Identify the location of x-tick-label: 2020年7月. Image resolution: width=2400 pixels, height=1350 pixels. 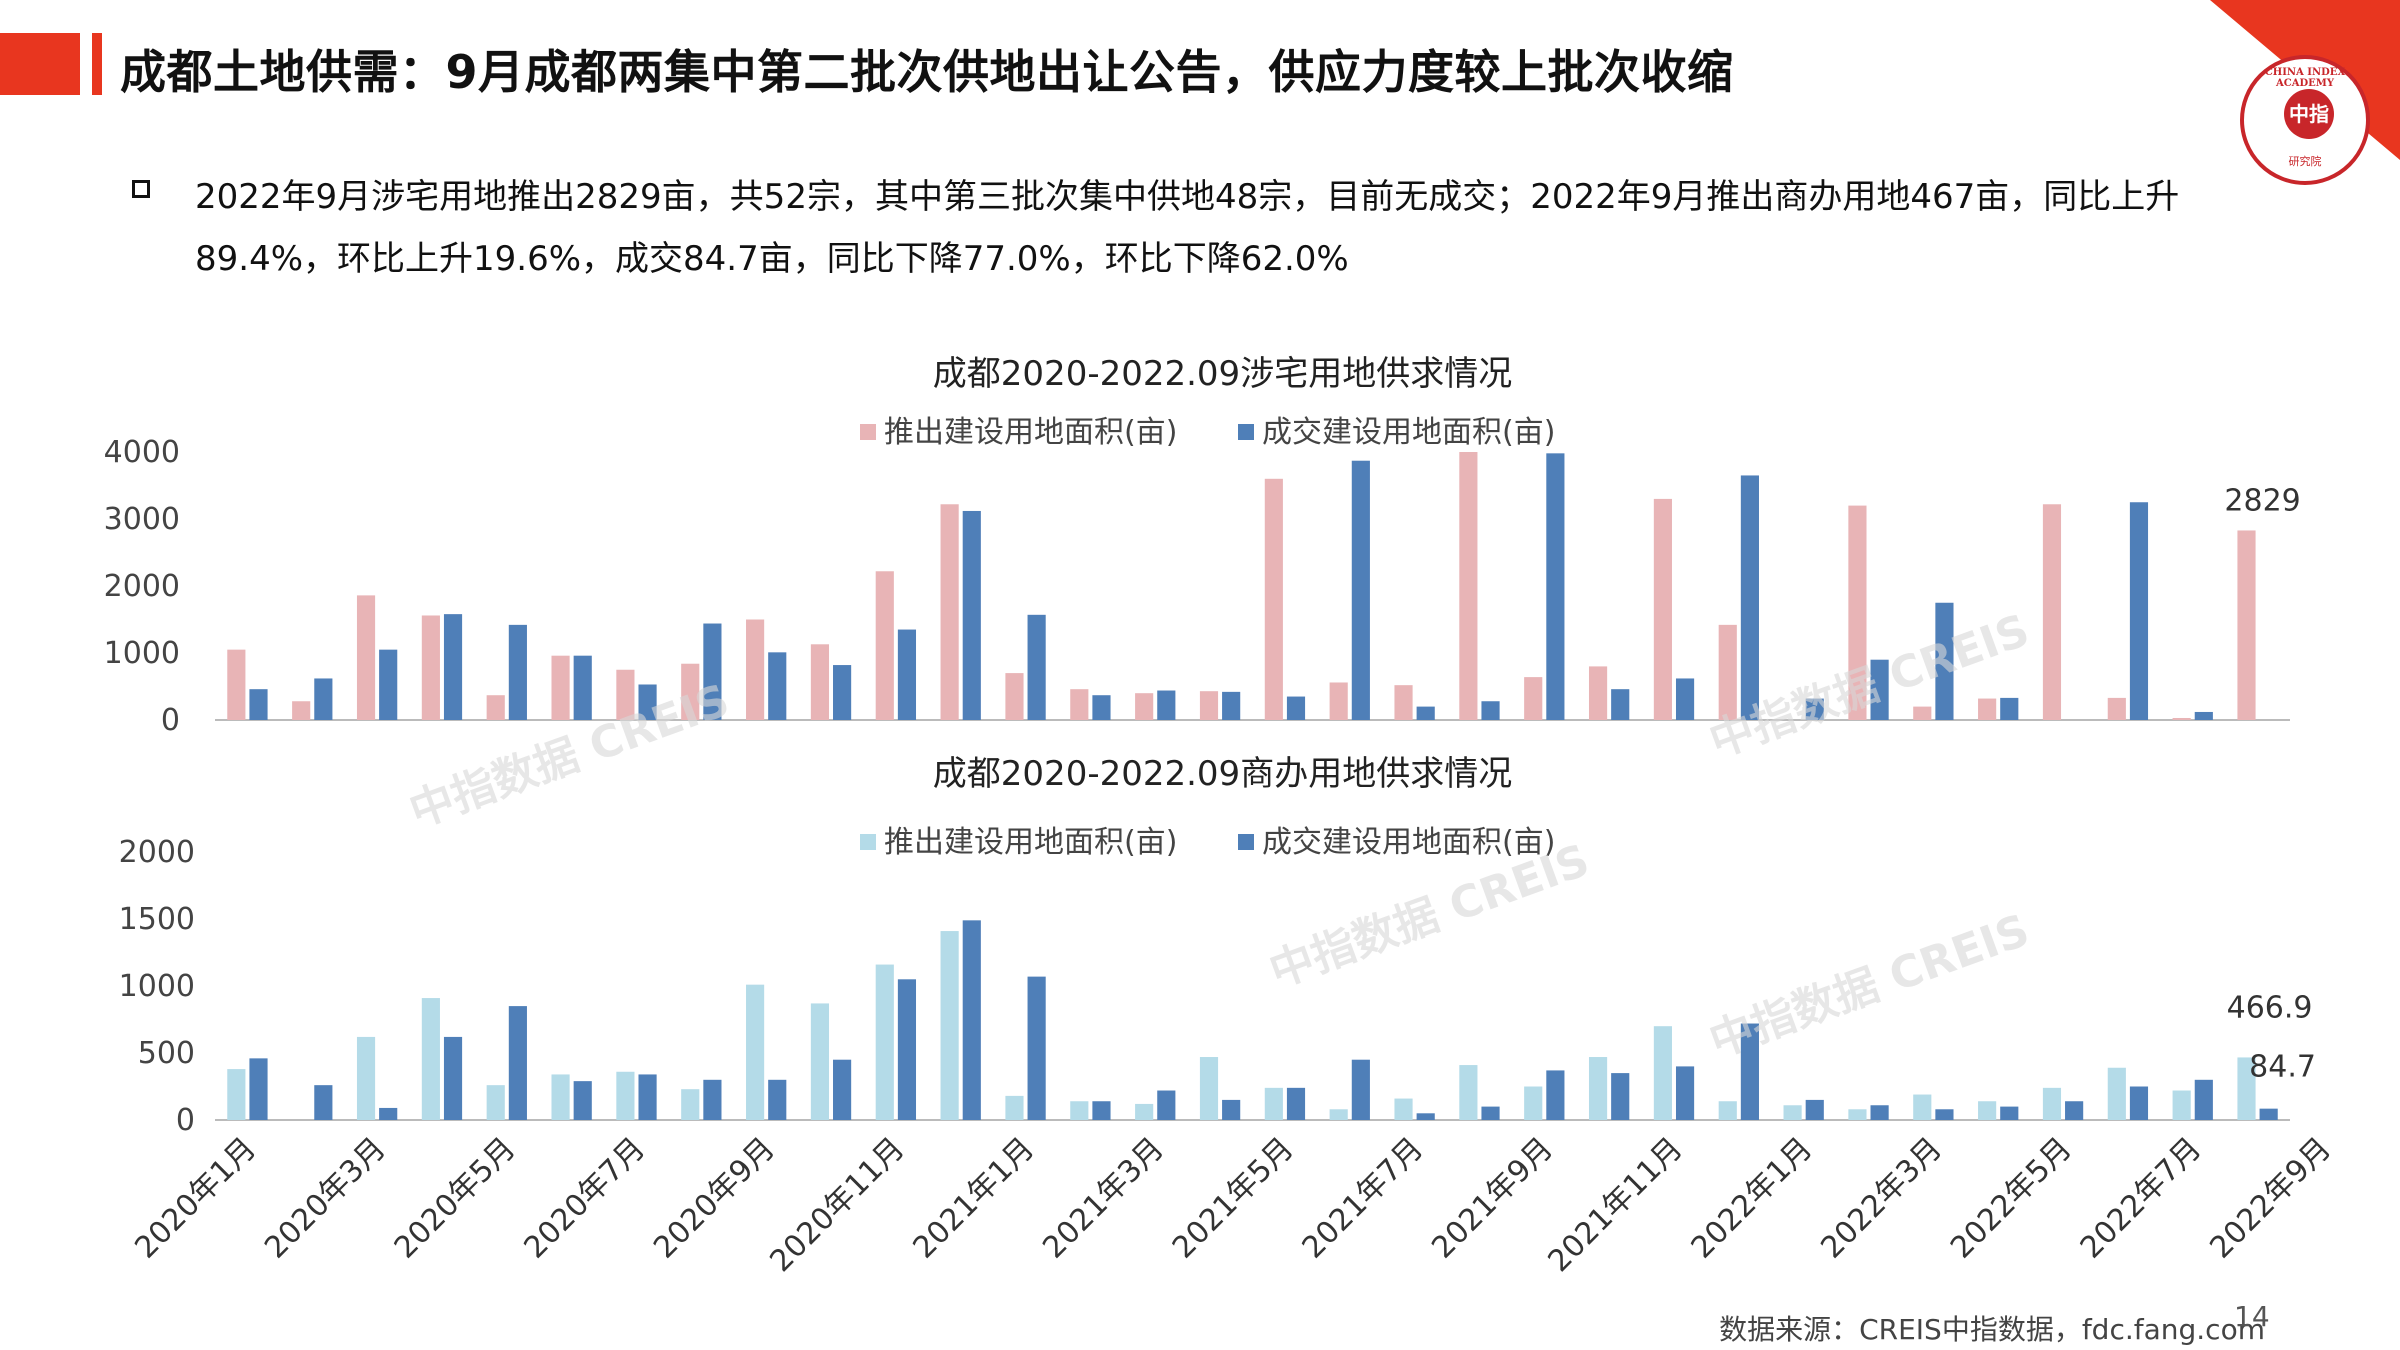
(584, 1198).